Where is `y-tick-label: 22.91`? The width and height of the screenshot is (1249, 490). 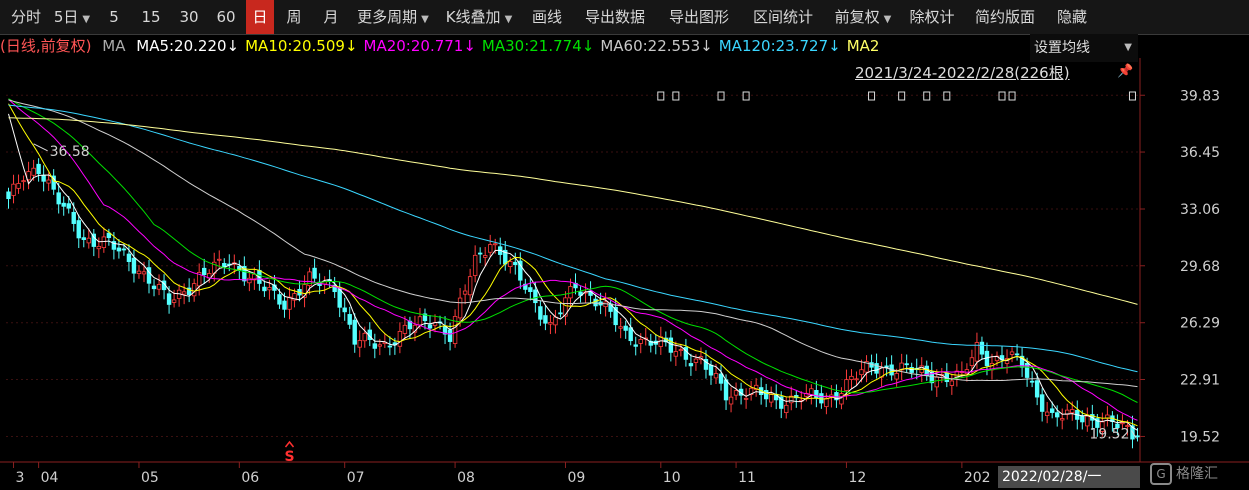 y-tick-label: 22.91 is located at coordinates (1200, 381).